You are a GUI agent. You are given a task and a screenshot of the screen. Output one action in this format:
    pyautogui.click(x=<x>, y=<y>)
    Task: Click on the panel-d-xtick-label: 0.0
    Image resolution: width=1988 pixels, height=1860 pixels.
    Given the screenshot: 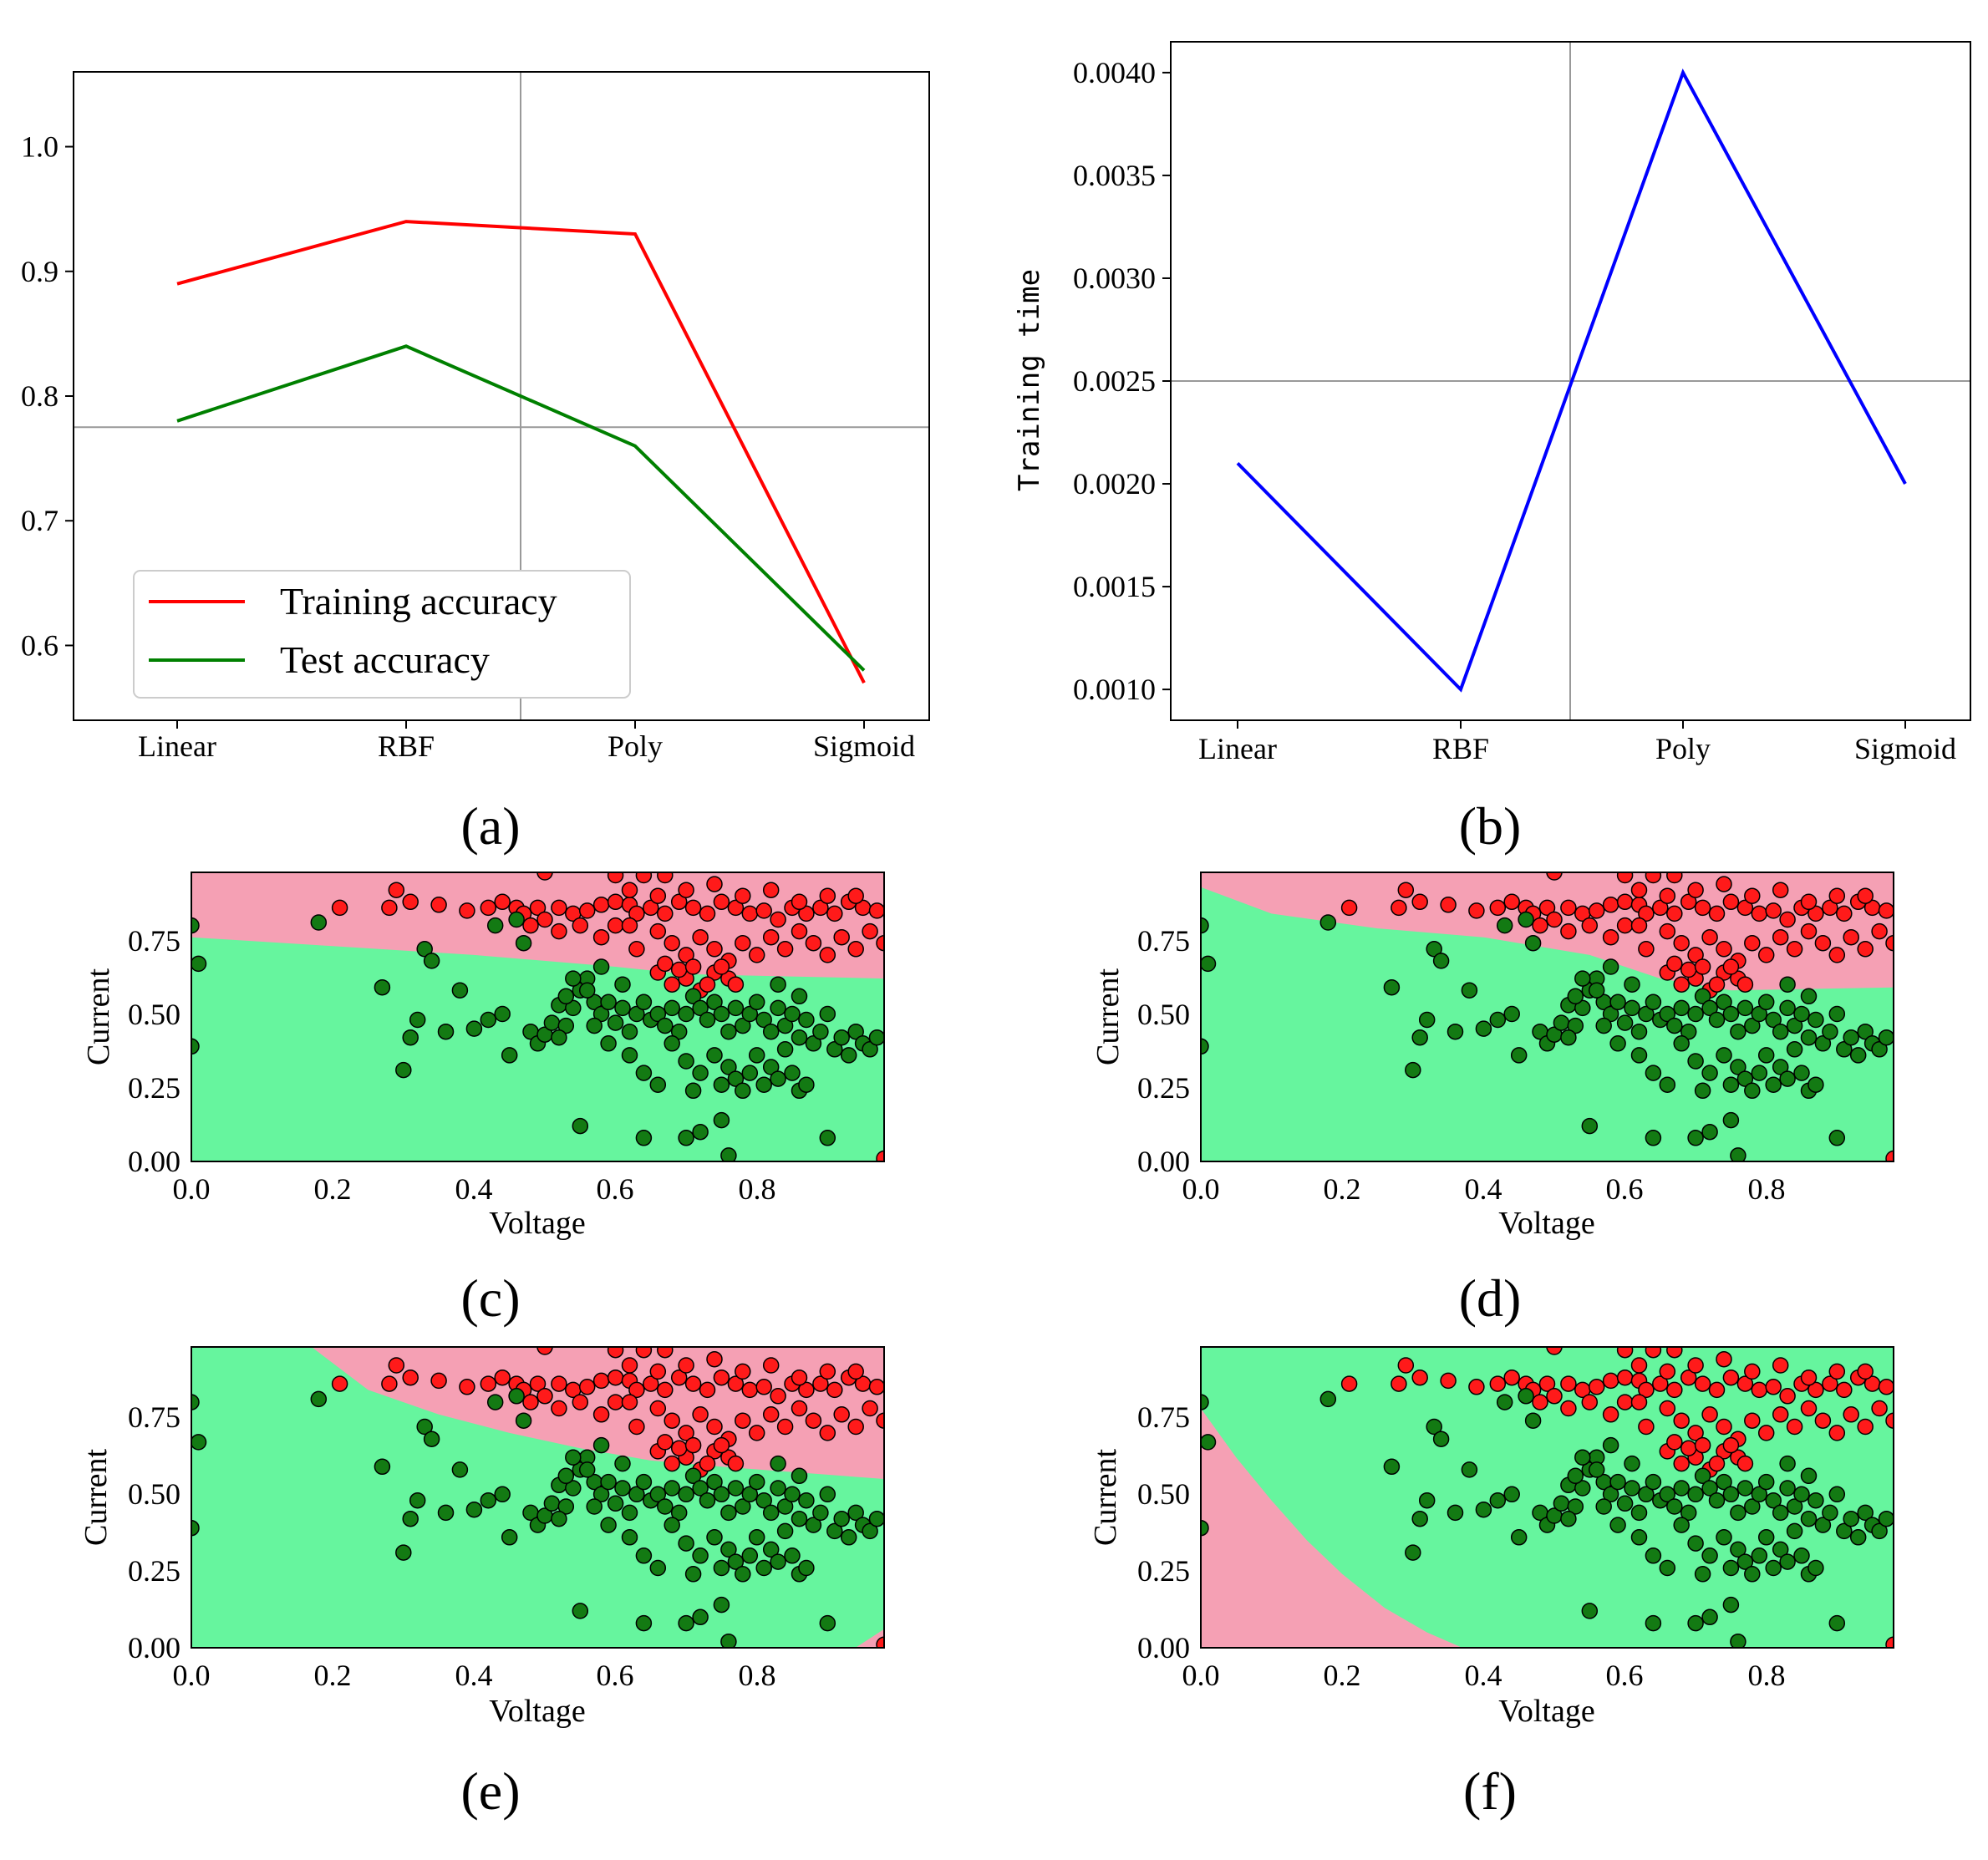 What is the action you would take?
    pyautogui.click(x=1201, y=1189)
    